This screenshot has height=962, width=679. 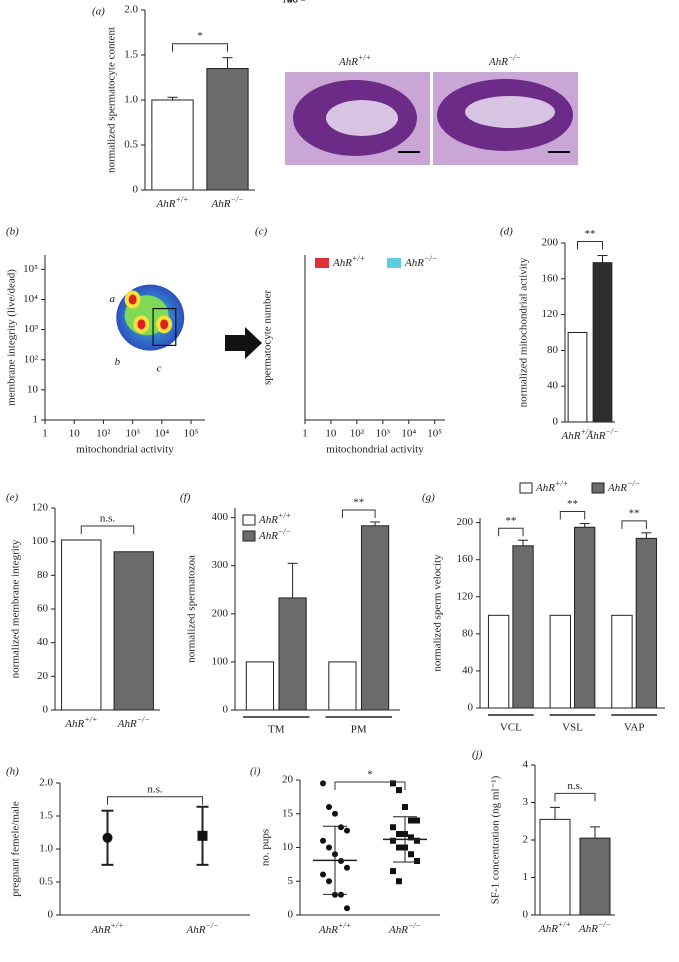 I want to click on panel-label: (i), so click(x=255, y=772).